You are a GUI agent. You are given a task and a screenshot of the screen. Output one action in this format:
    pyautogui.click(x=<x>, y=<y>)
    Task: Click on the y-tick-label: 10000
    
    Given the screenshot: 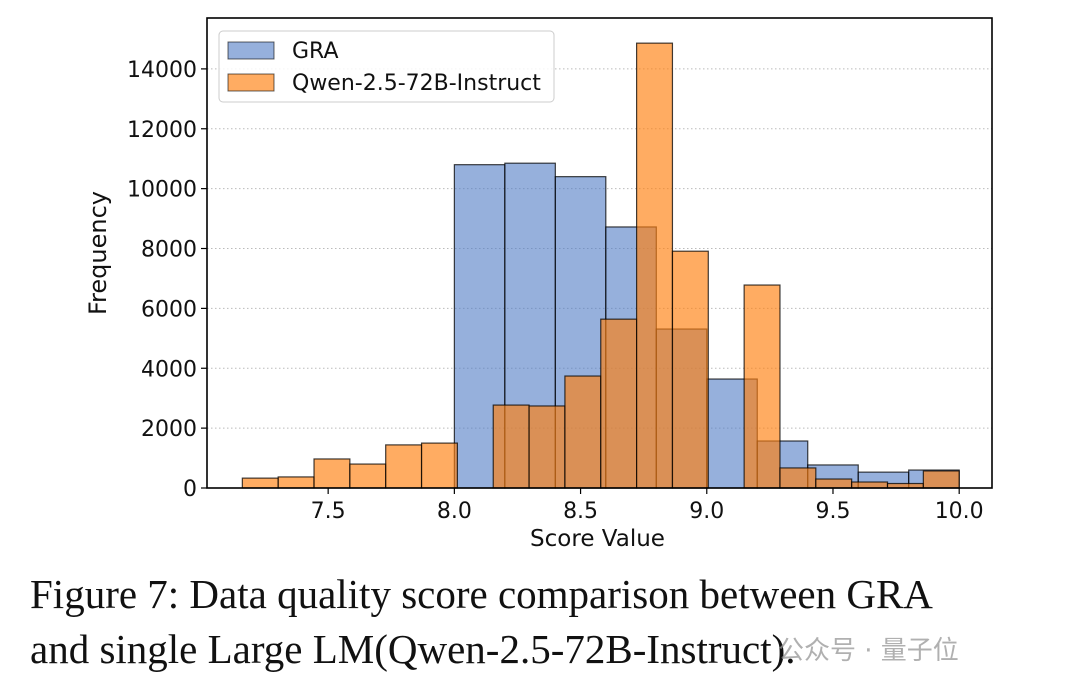 What is the action you would take?
    pyautogui.click(x=162, y=190)
    